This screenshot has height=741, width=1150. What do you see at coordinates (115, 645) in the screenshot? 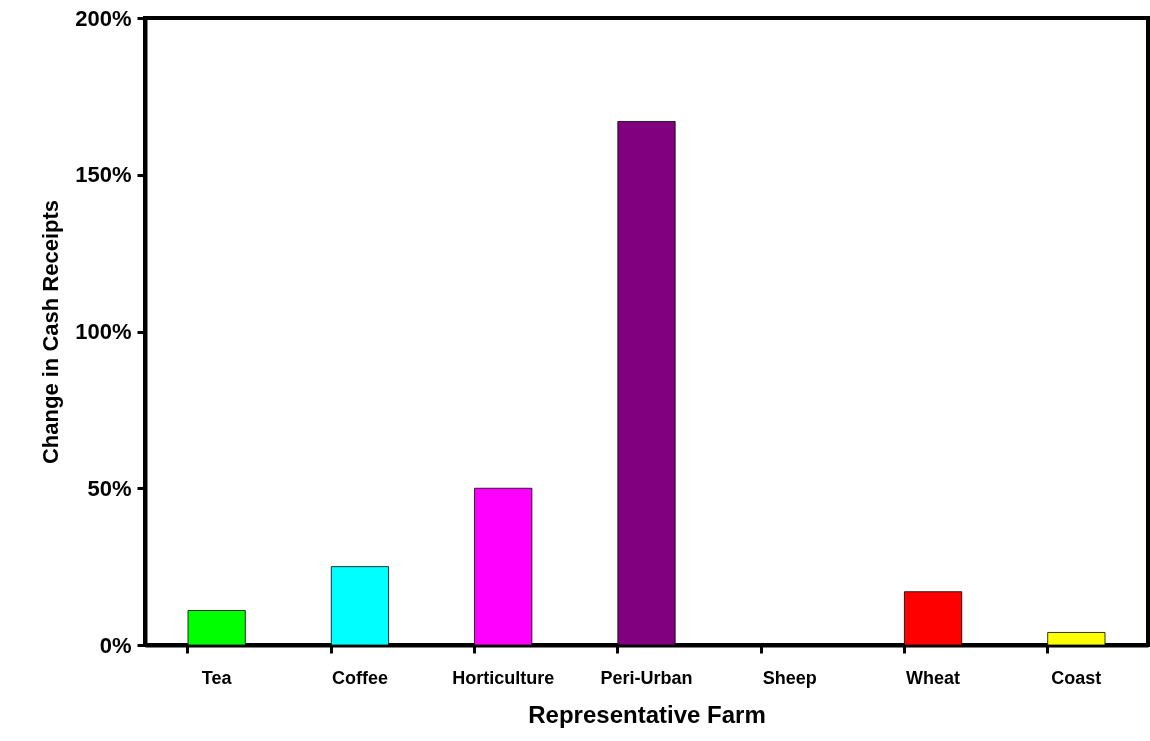
I see `y-tick-label: 0%` at bounding box center [115, 645].